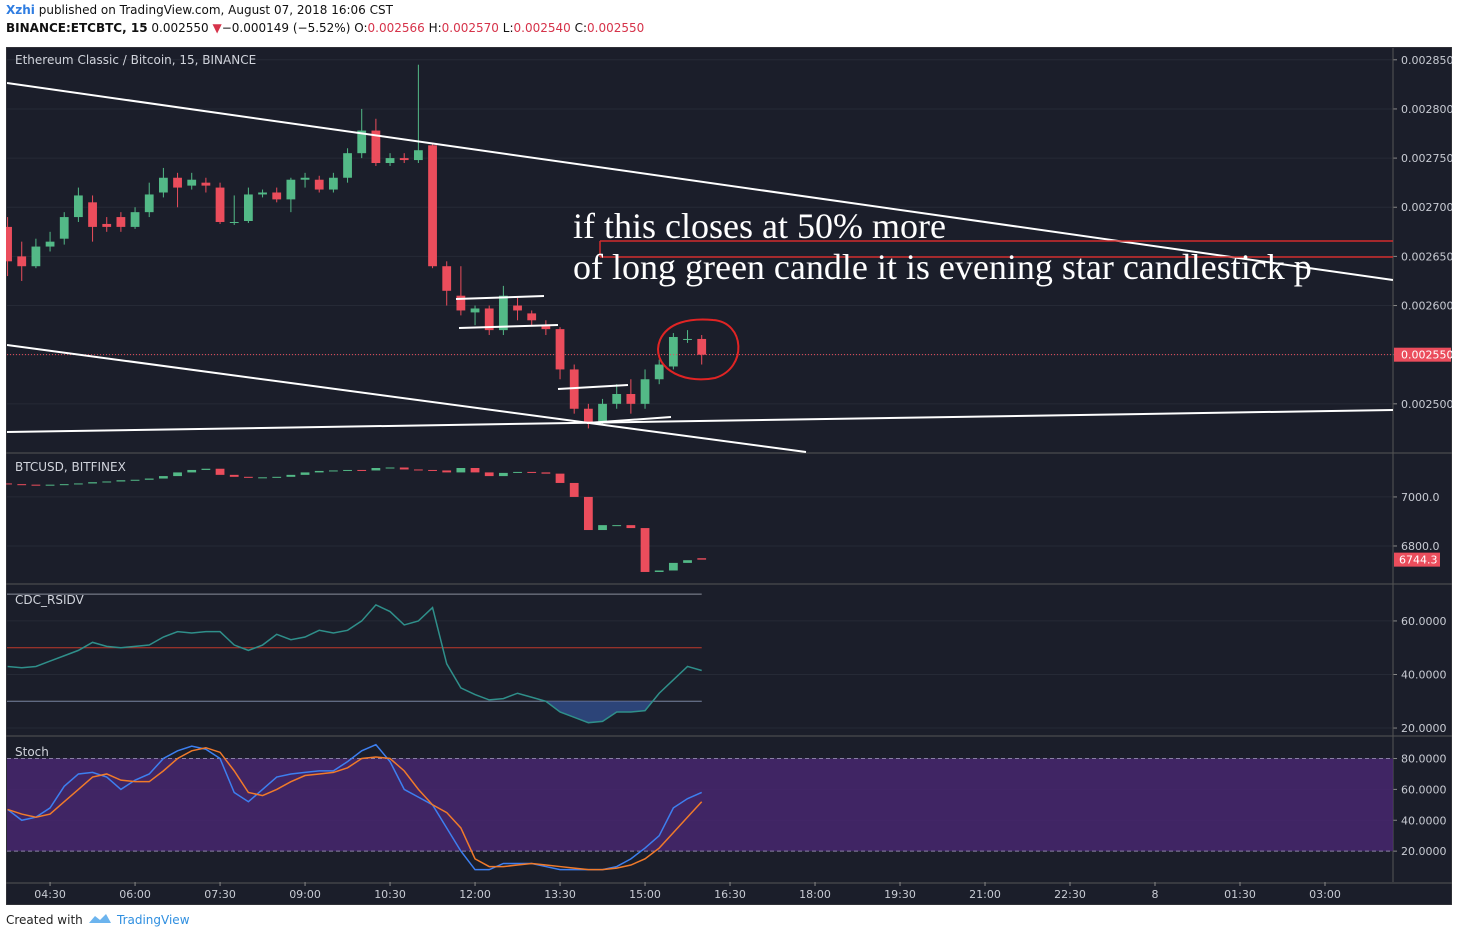  Describe the element at coordinates (407, 398) in the screenshot. I see `trend-line` at that location.